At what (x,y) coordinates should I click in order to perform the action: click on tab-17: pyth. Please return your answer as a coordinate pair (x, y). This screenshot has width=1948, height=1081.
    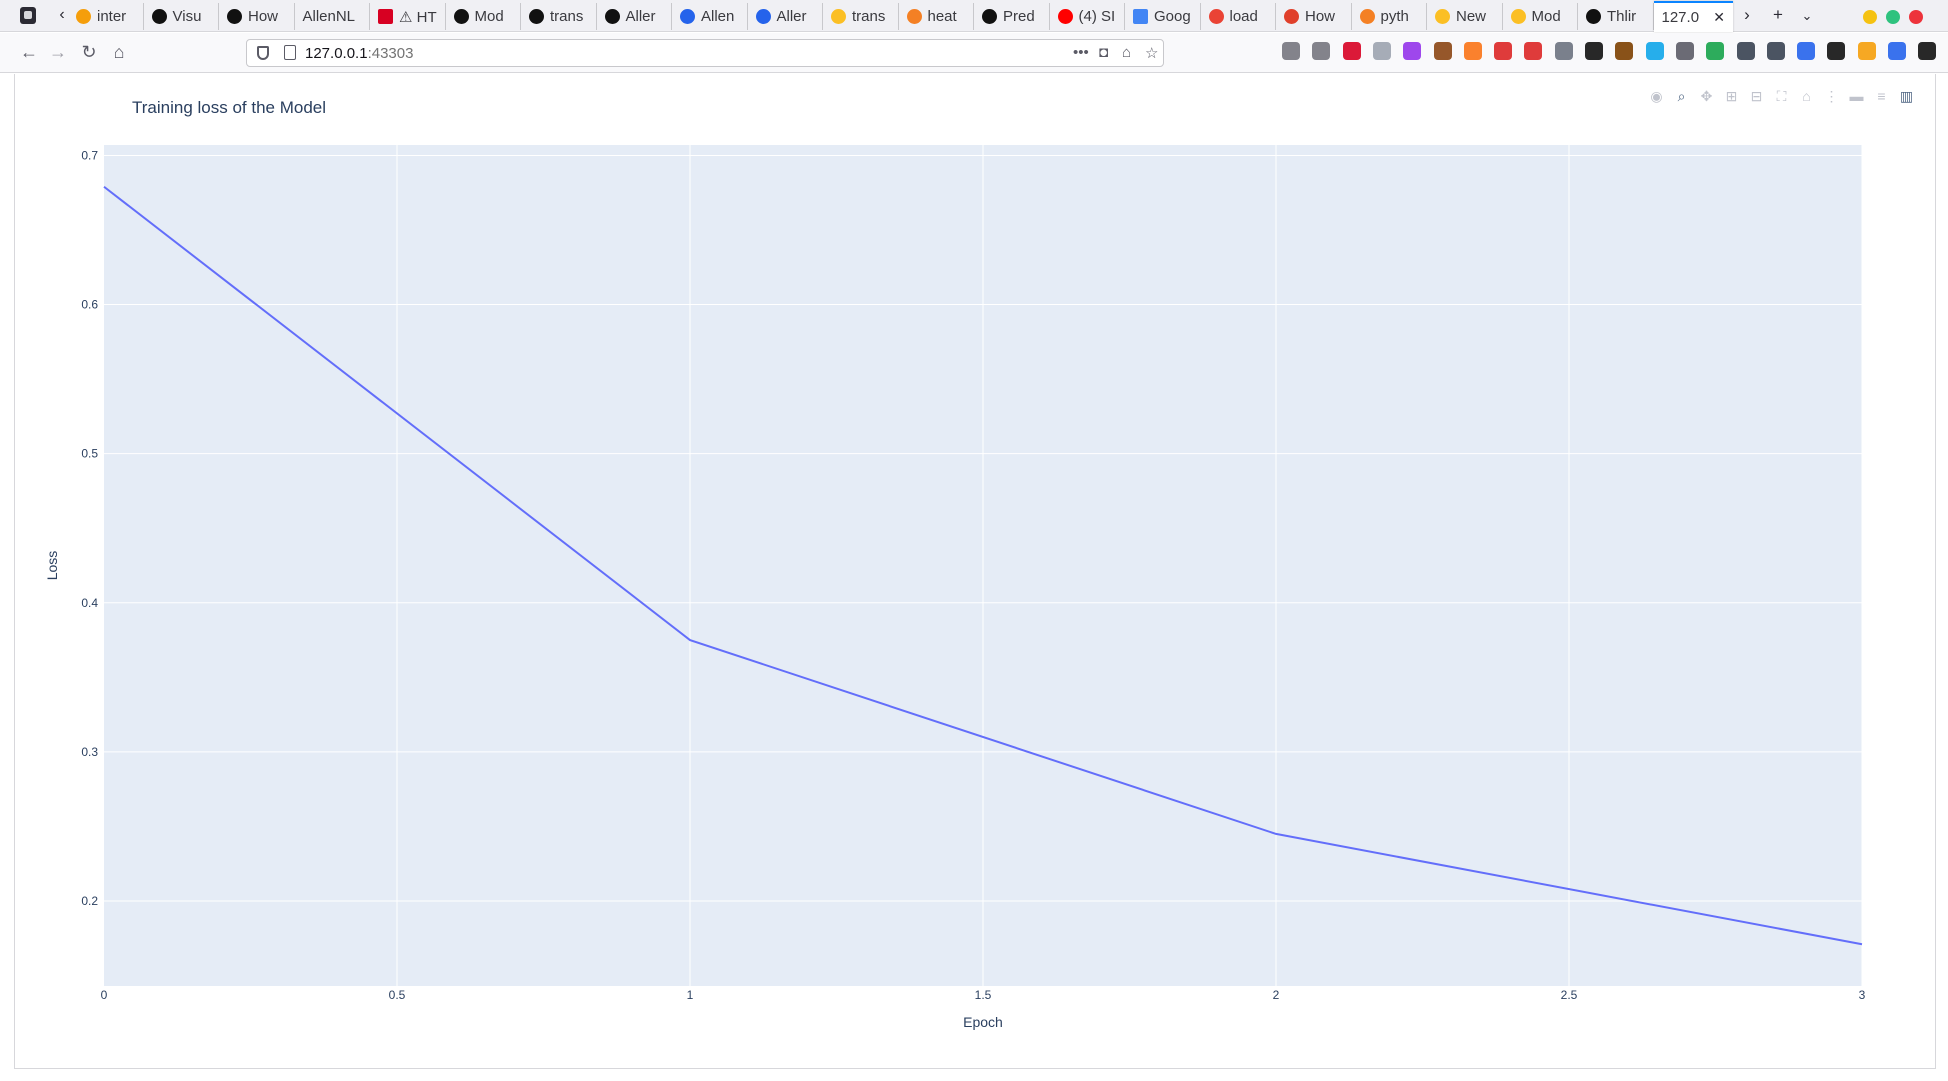
    Looking at the image, I should click on (1389, 16).